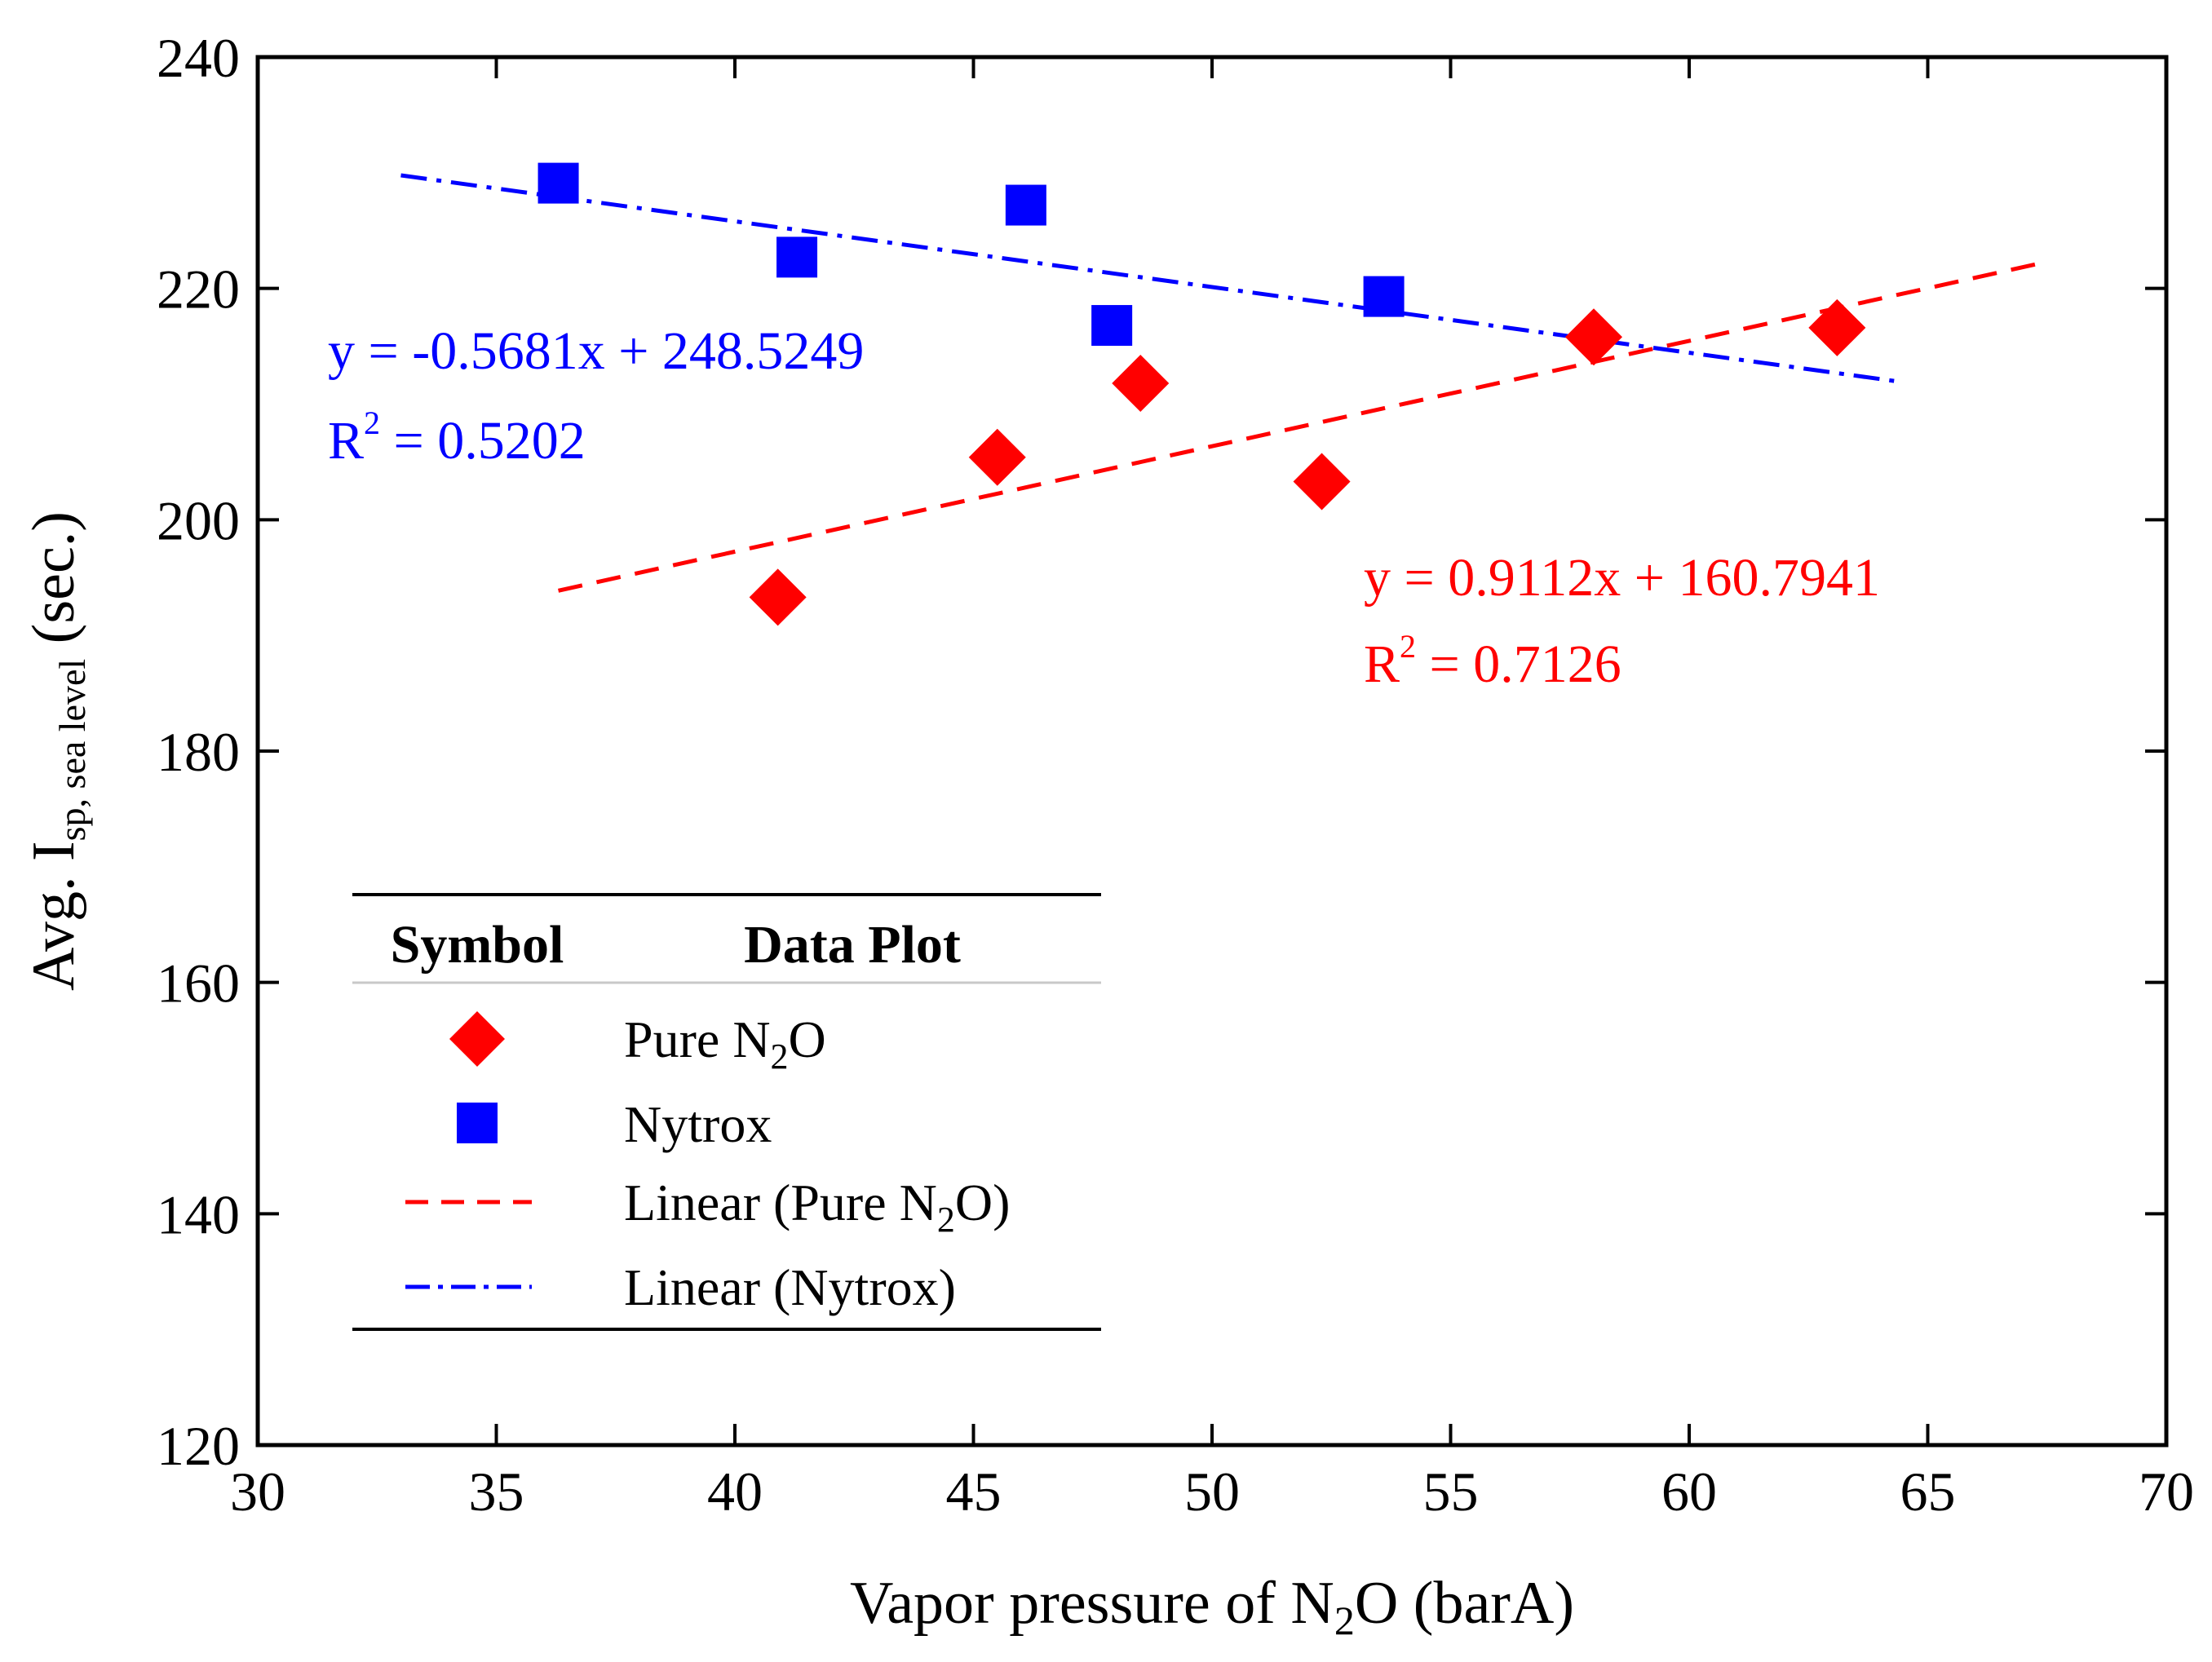  I want to click on y-tick-label: 240, so click(198, 58).